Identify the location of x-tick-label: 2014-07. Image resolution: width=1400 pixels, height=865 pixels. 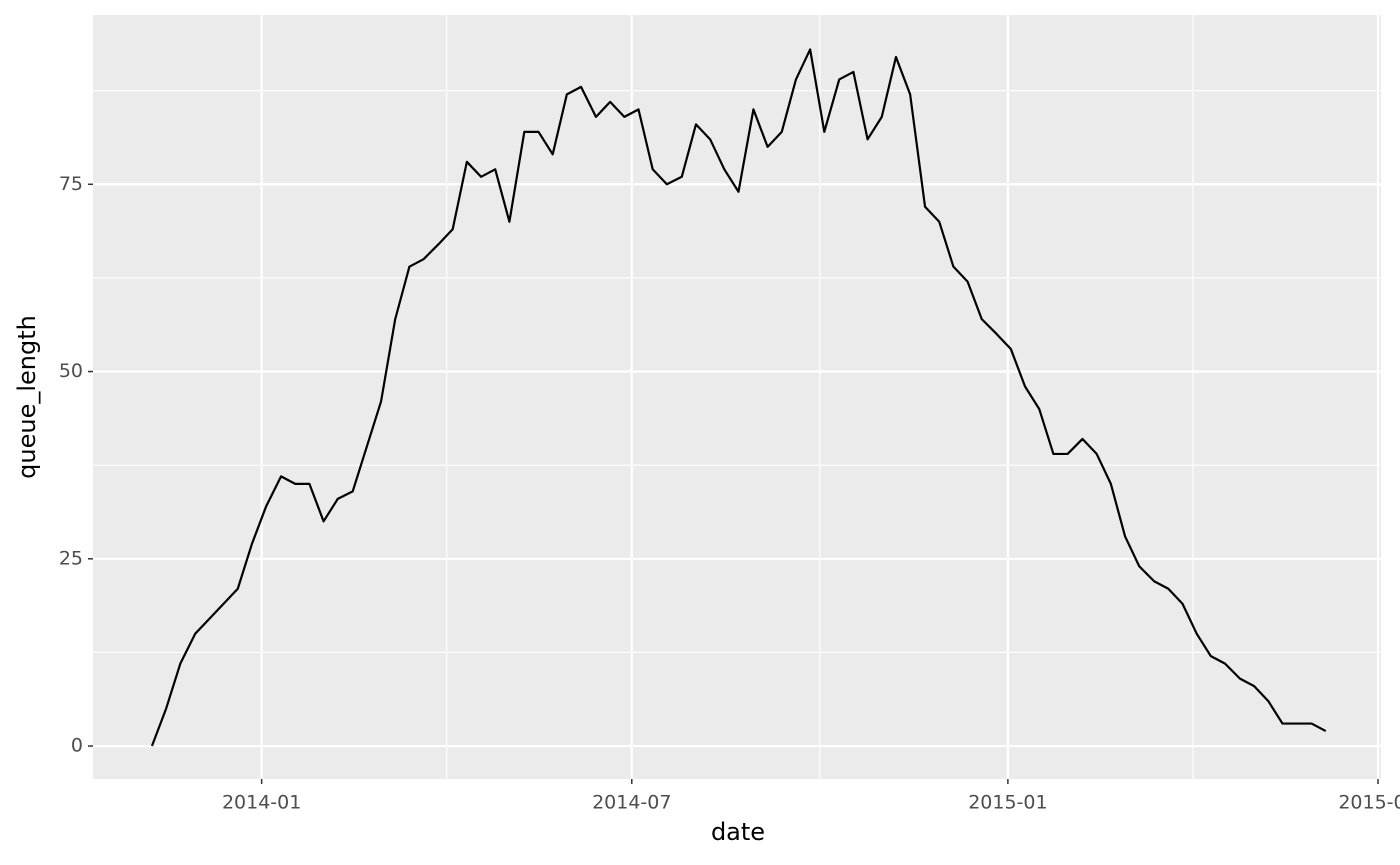
(631, 803).